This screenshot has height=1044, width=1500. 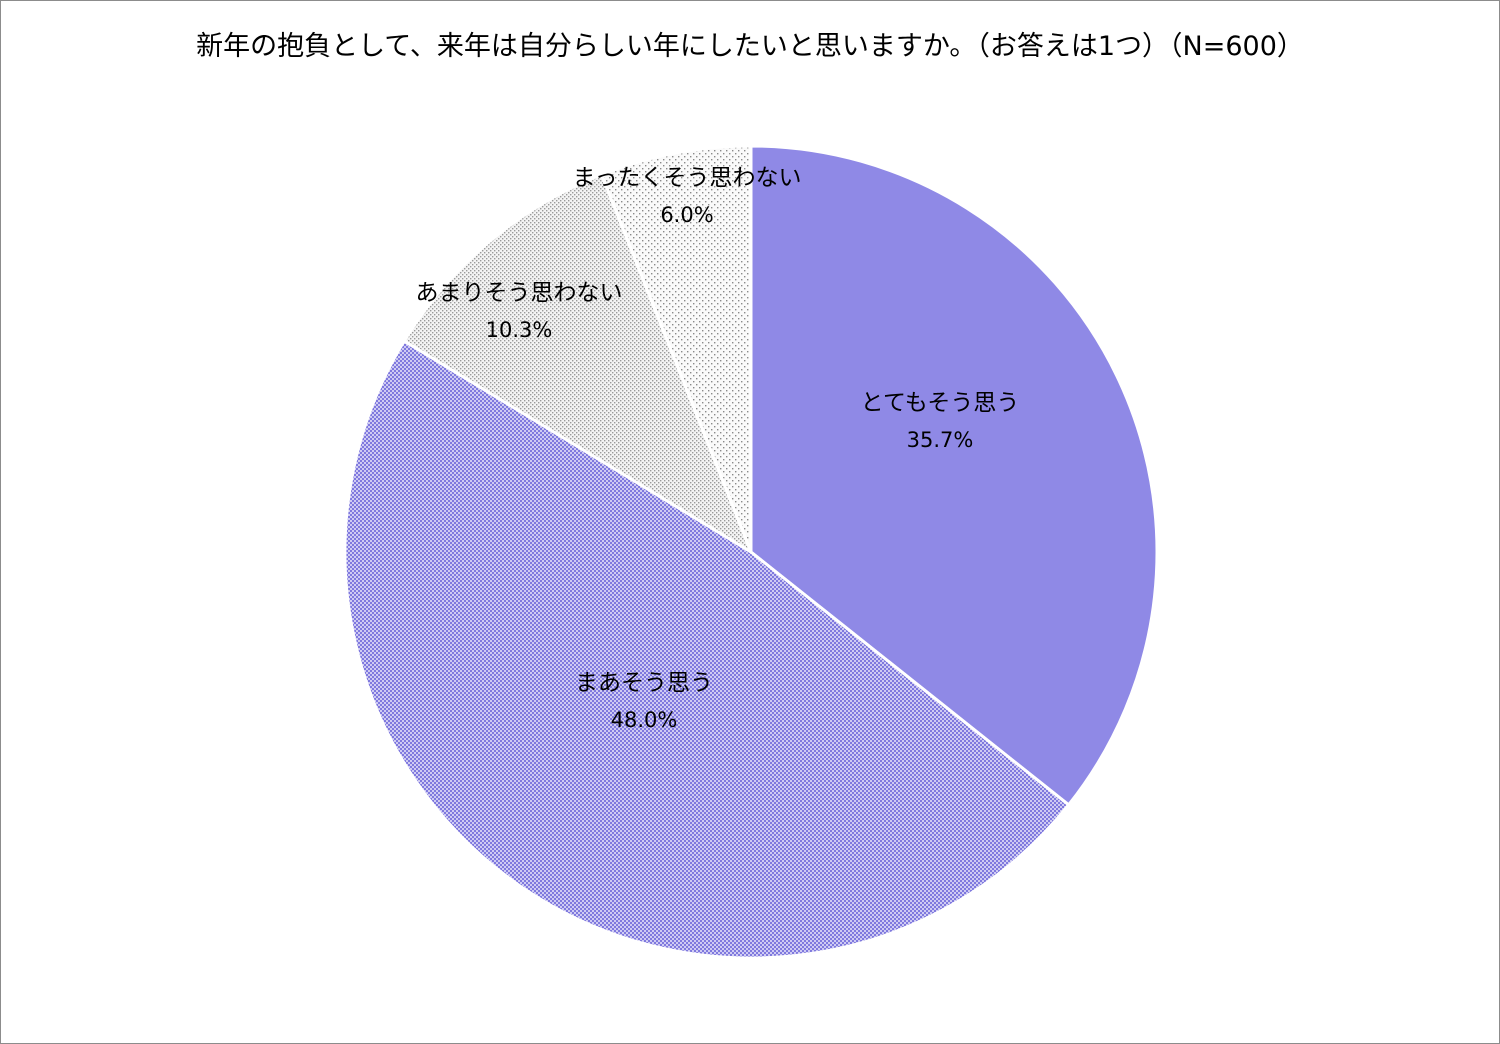 I want to click on slice-value-label: 6.0%, so click(x=686, y=215).